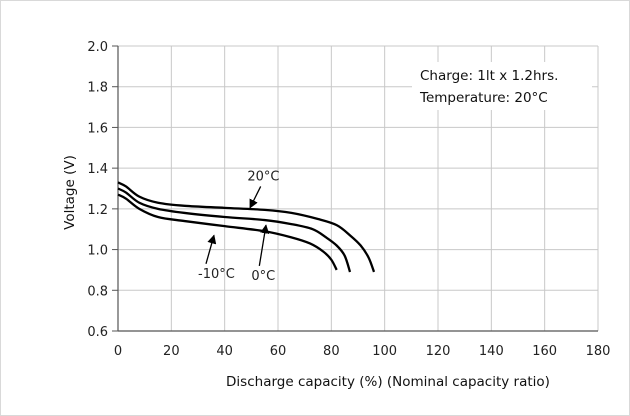 The width and height of the screenshot is (630, 416). What do you see at coordinates (118, 351) in the screenshot?
I see `x-tick-label: 0` at bounding box center [118, 351].